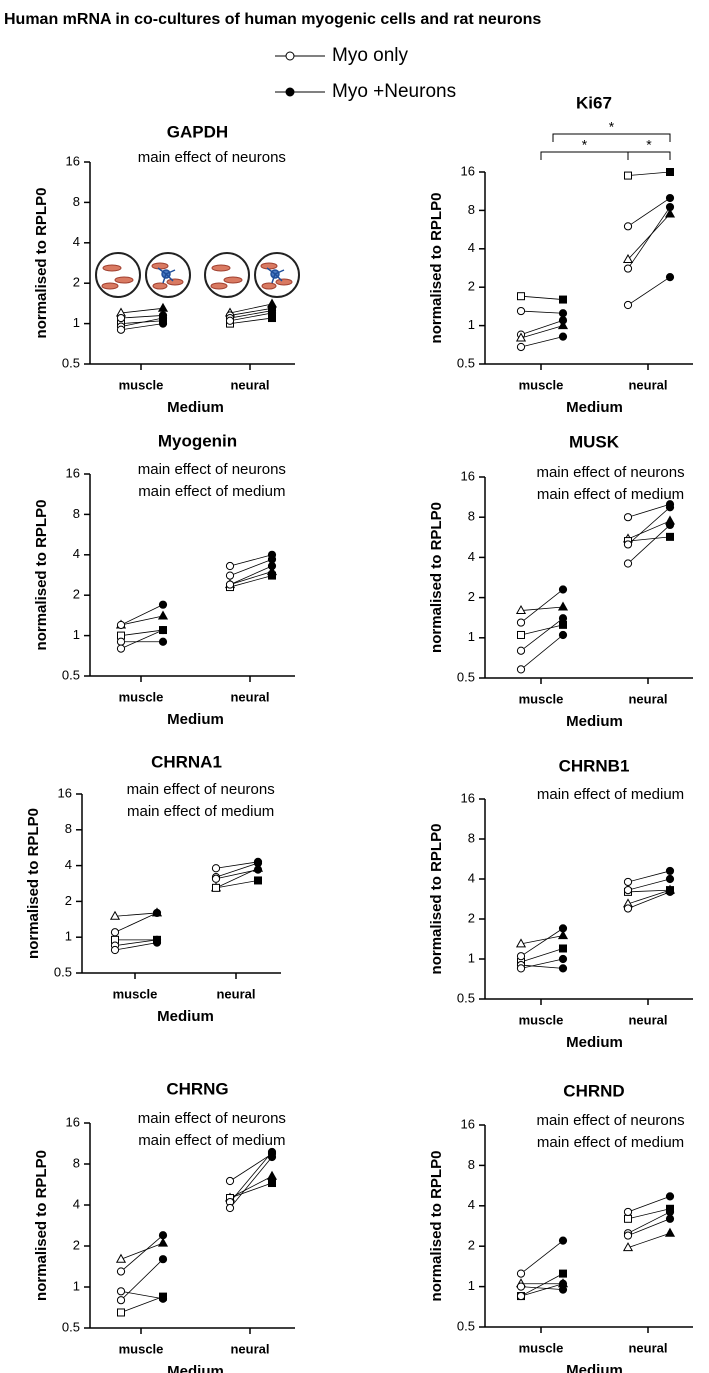  Describe the element at coordinates (197, 275) in the screenshot. I see `cell-illustration` at that location.